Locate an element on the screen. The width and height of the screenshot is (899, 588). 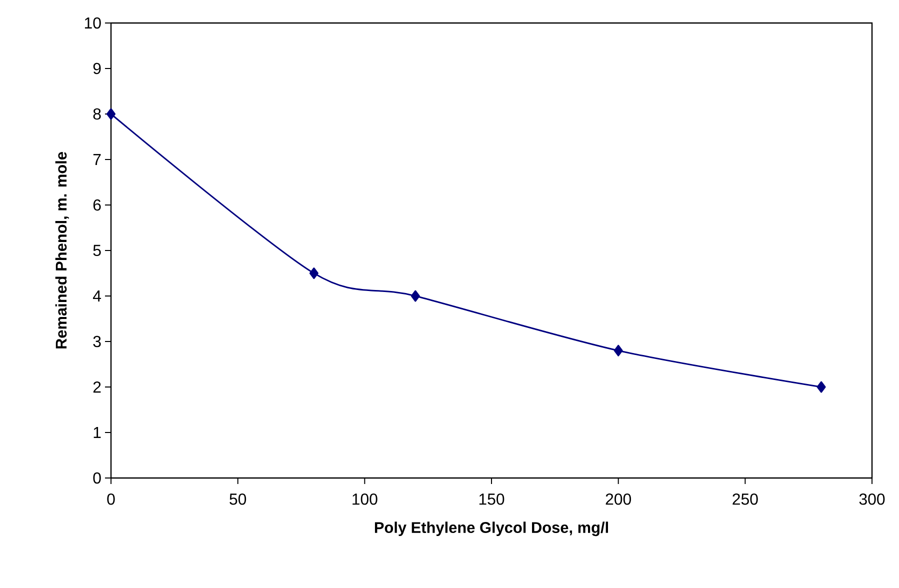
y-tick-label: 2 is located at coordinates (97, 387).